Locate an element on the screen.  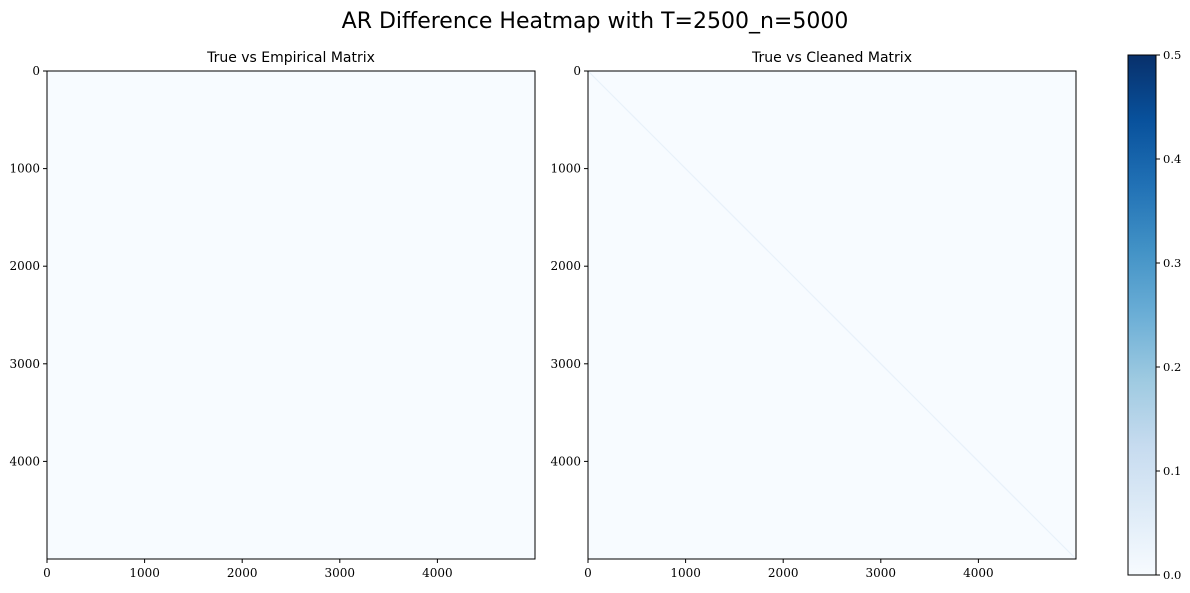
colorbar-tick-label: 0.4 is located at coordinates (1172, 159).